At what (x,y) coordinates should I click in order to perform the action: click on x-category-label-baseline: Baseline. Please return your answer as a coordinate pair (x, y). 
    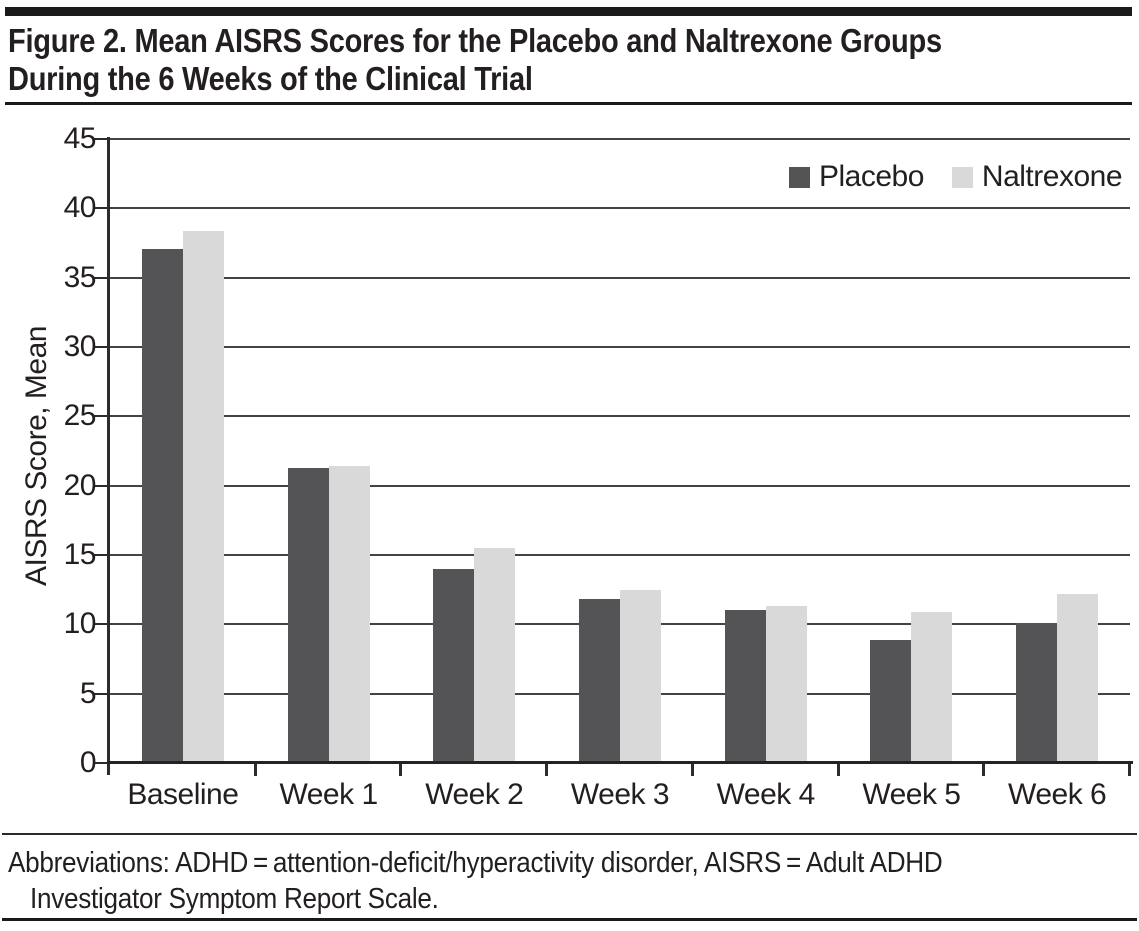
    Looking at the image, I should click on (183, 794).